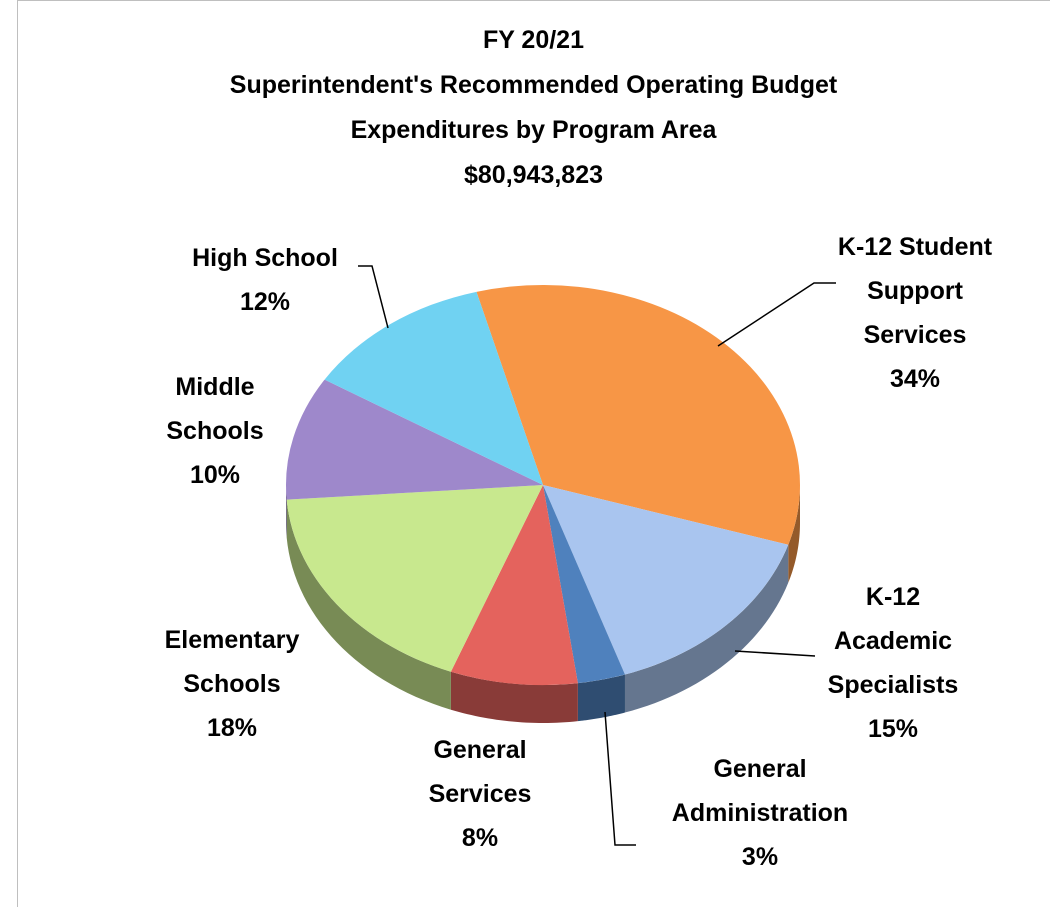 This screenshot has width=1050, height=907. I want to click on category-label: General Administration, so click(760, 791).